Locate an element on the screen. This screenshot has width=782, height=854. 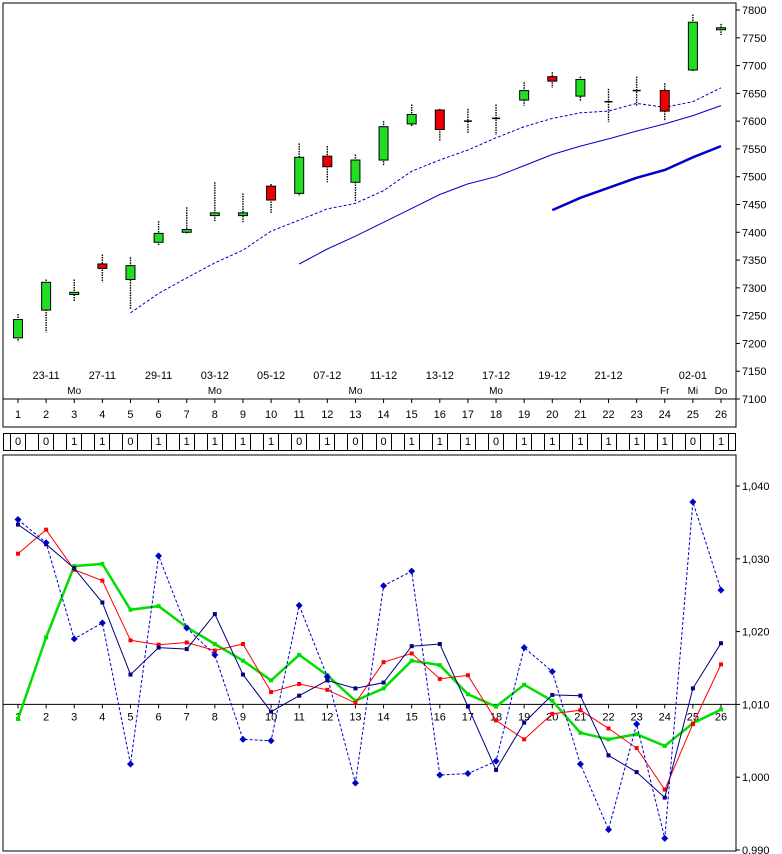
x-tick-label: 24 is located at coordinates (665, 717).